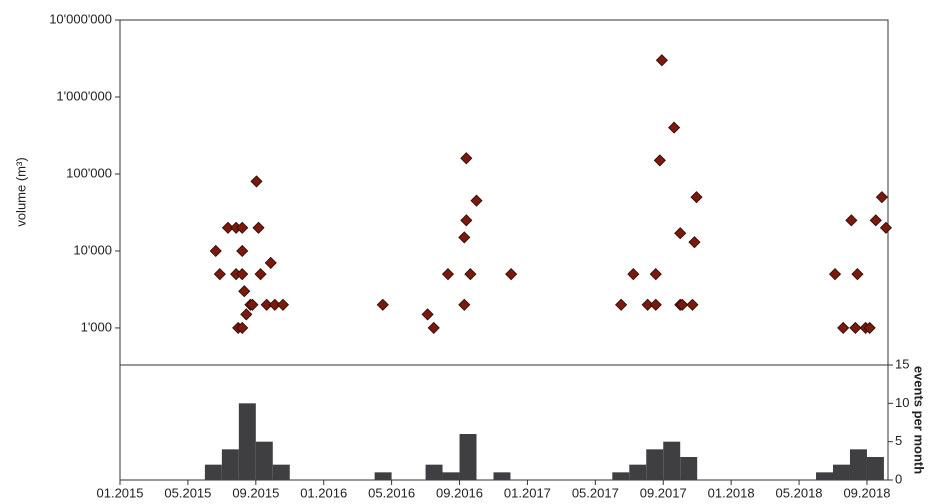  I want to click on x-tick-label: 05.2018, so click(799, 492).